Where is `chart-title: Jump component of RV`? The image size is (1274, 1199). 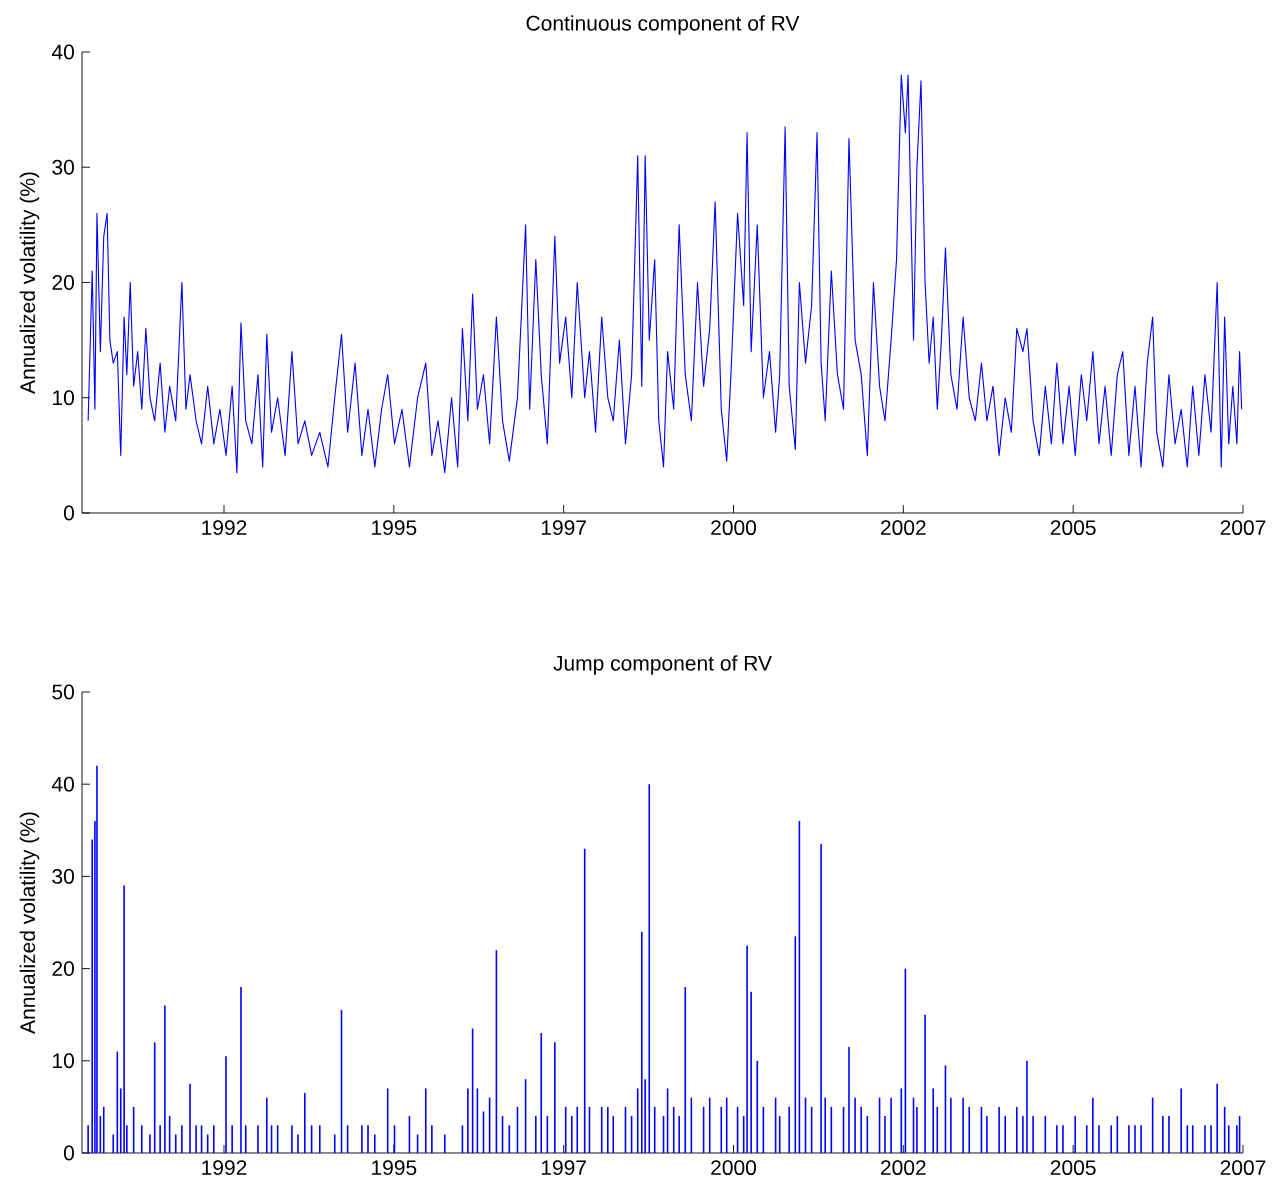 chart-title: Jump component of RV is located at coordinates (662, 665).